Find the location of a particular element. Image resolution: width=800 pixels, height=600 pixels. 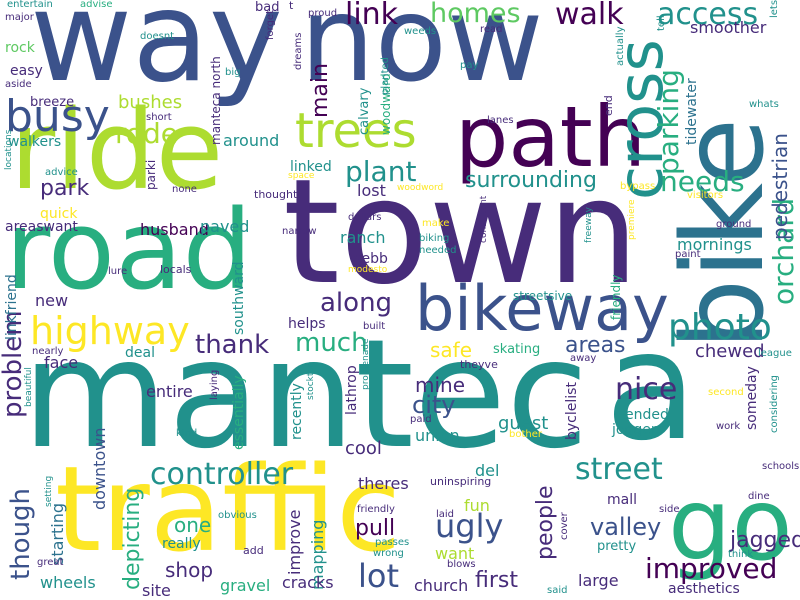

word-photo: photo is located at coordinates (720, 327).